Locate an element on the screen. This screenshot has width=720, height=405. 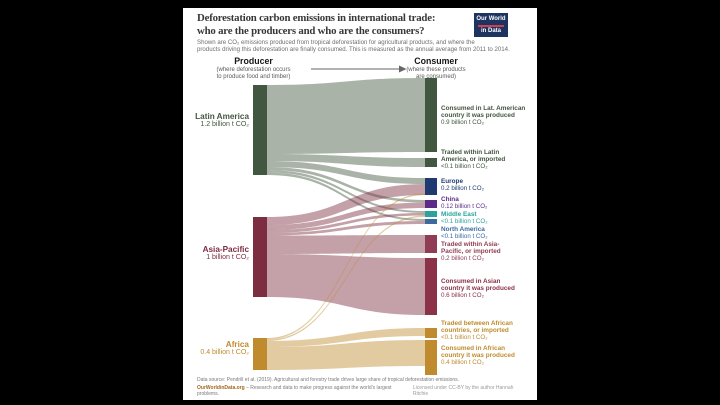
producer-name: Latin America is located at coordinates (222, 116).